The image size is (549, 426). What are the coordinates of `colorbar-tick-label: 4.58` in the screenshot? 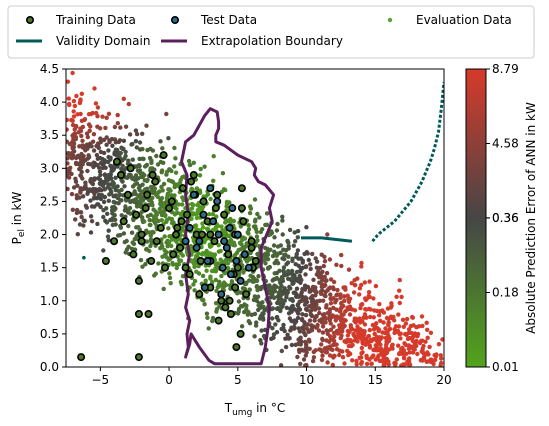 It's located at (505, 144).